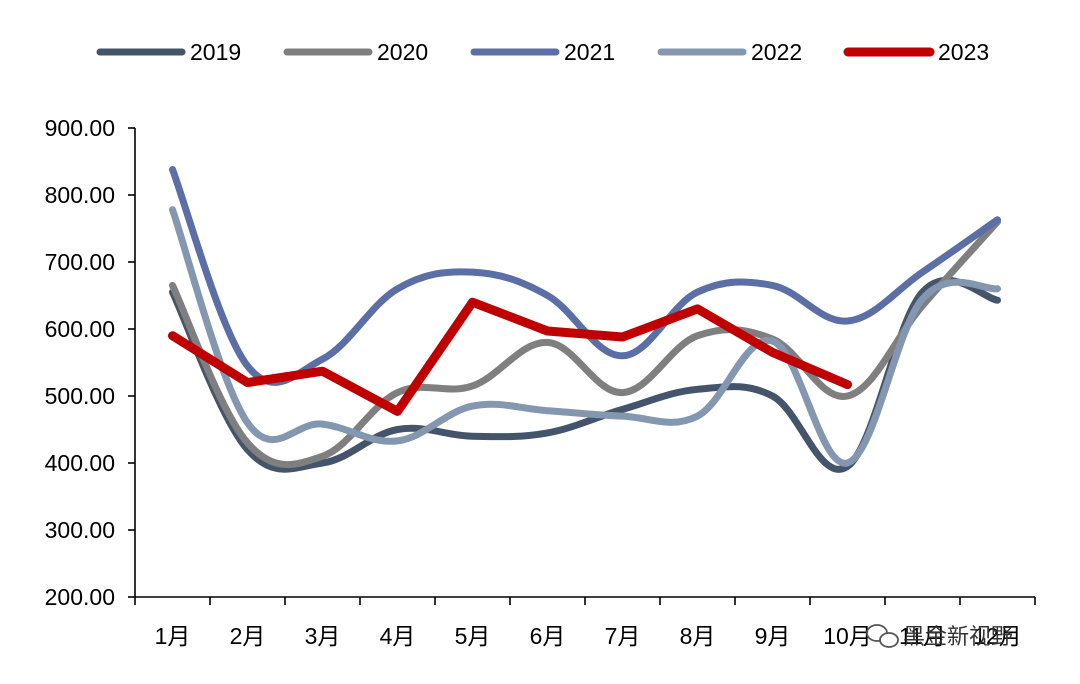 Image resolution: width=1080 pixels, height=684 pixels. What do you see at coordinates (402, 52) in the screenshot?
I see `legend-label: 2020` at bounding box center [402, 52].